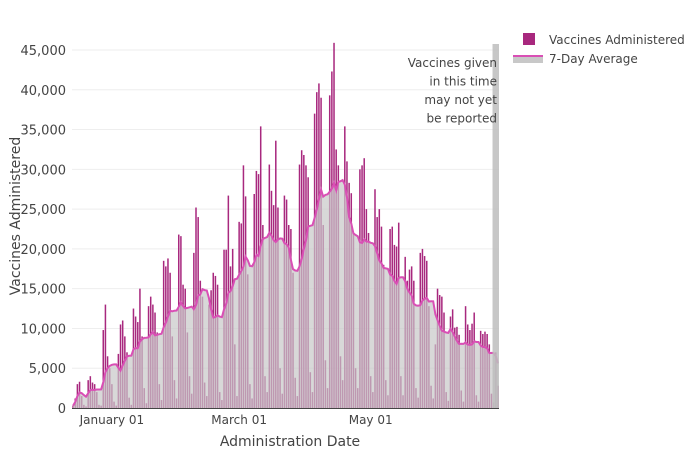 Image resolution: width=700 pixels, height=450 pixels. I want to click on y-tick-label: 10,000, so click(44, 329).